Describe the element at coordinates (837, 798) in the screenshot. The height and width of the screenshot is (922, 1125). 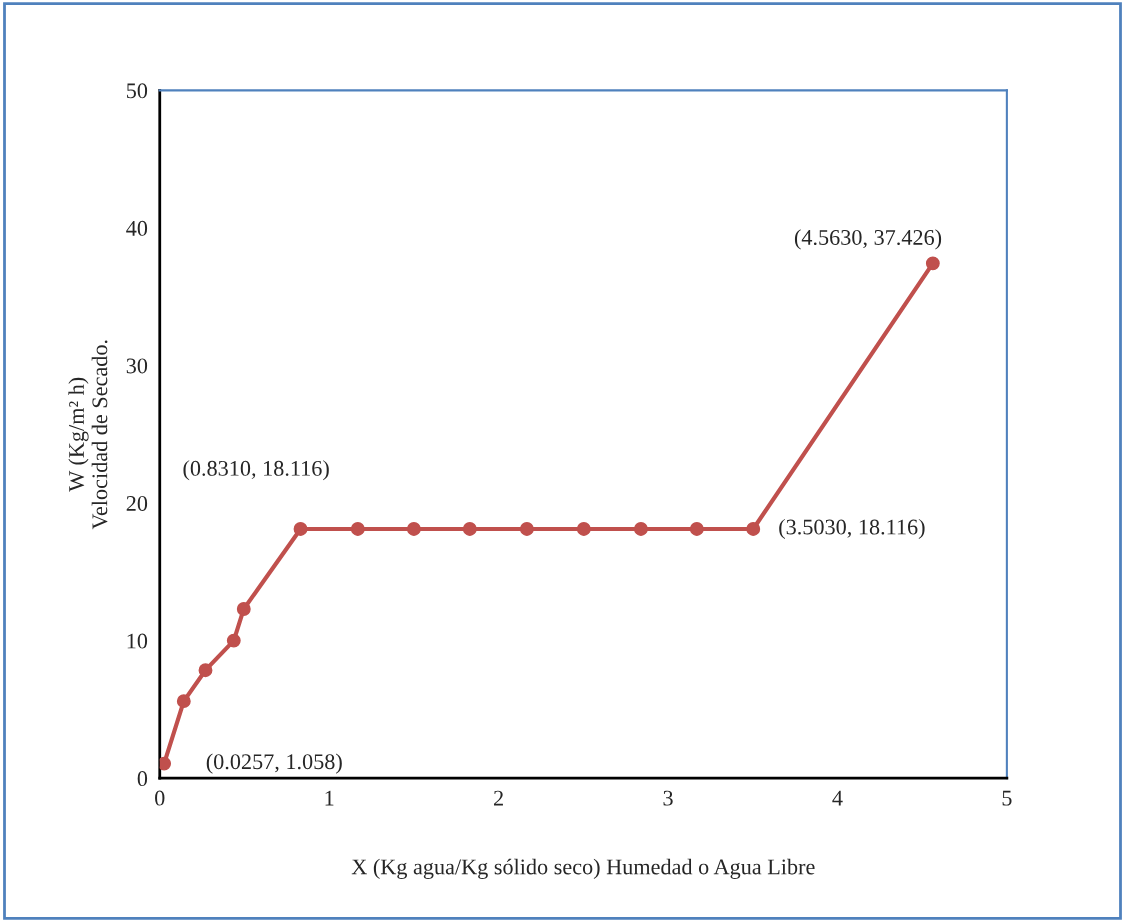
I see `x-tick-label: 4` at that location.